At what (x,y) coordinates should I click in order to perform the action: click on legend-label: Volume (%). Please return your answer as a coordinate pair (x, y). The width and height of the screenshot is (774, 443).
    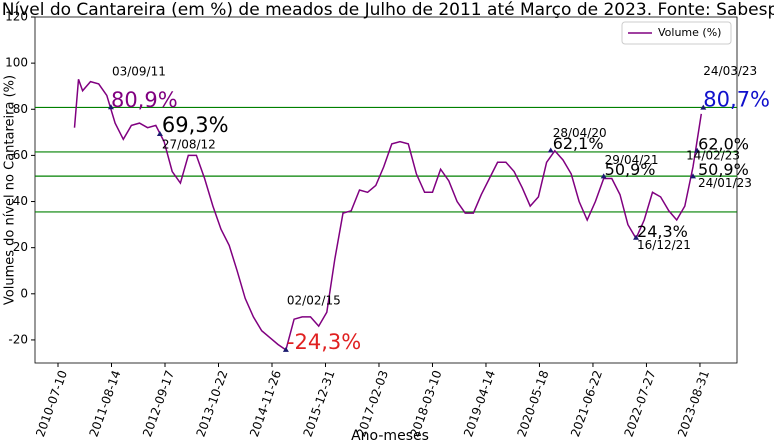
    Looking at the image, I should click on (689, 32).